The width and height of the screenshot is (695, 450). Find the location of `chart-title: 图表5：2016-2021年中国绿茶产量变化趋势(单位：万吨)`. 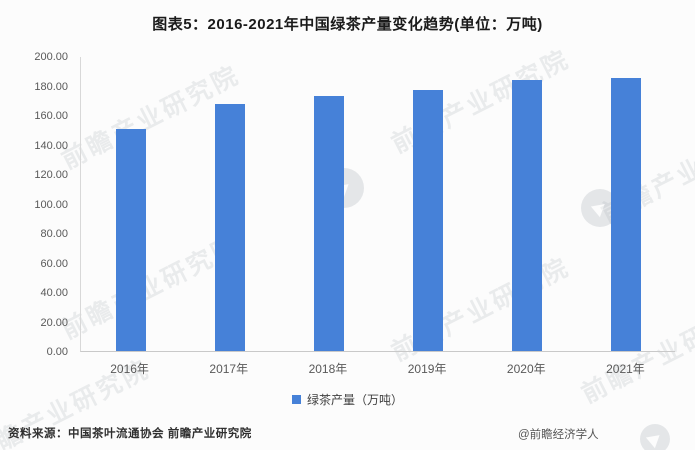

chart-title: 图表5：2016-2021年中国绿茶产量变化趋势(单位：万吨) is located at coordinates (347, 24).